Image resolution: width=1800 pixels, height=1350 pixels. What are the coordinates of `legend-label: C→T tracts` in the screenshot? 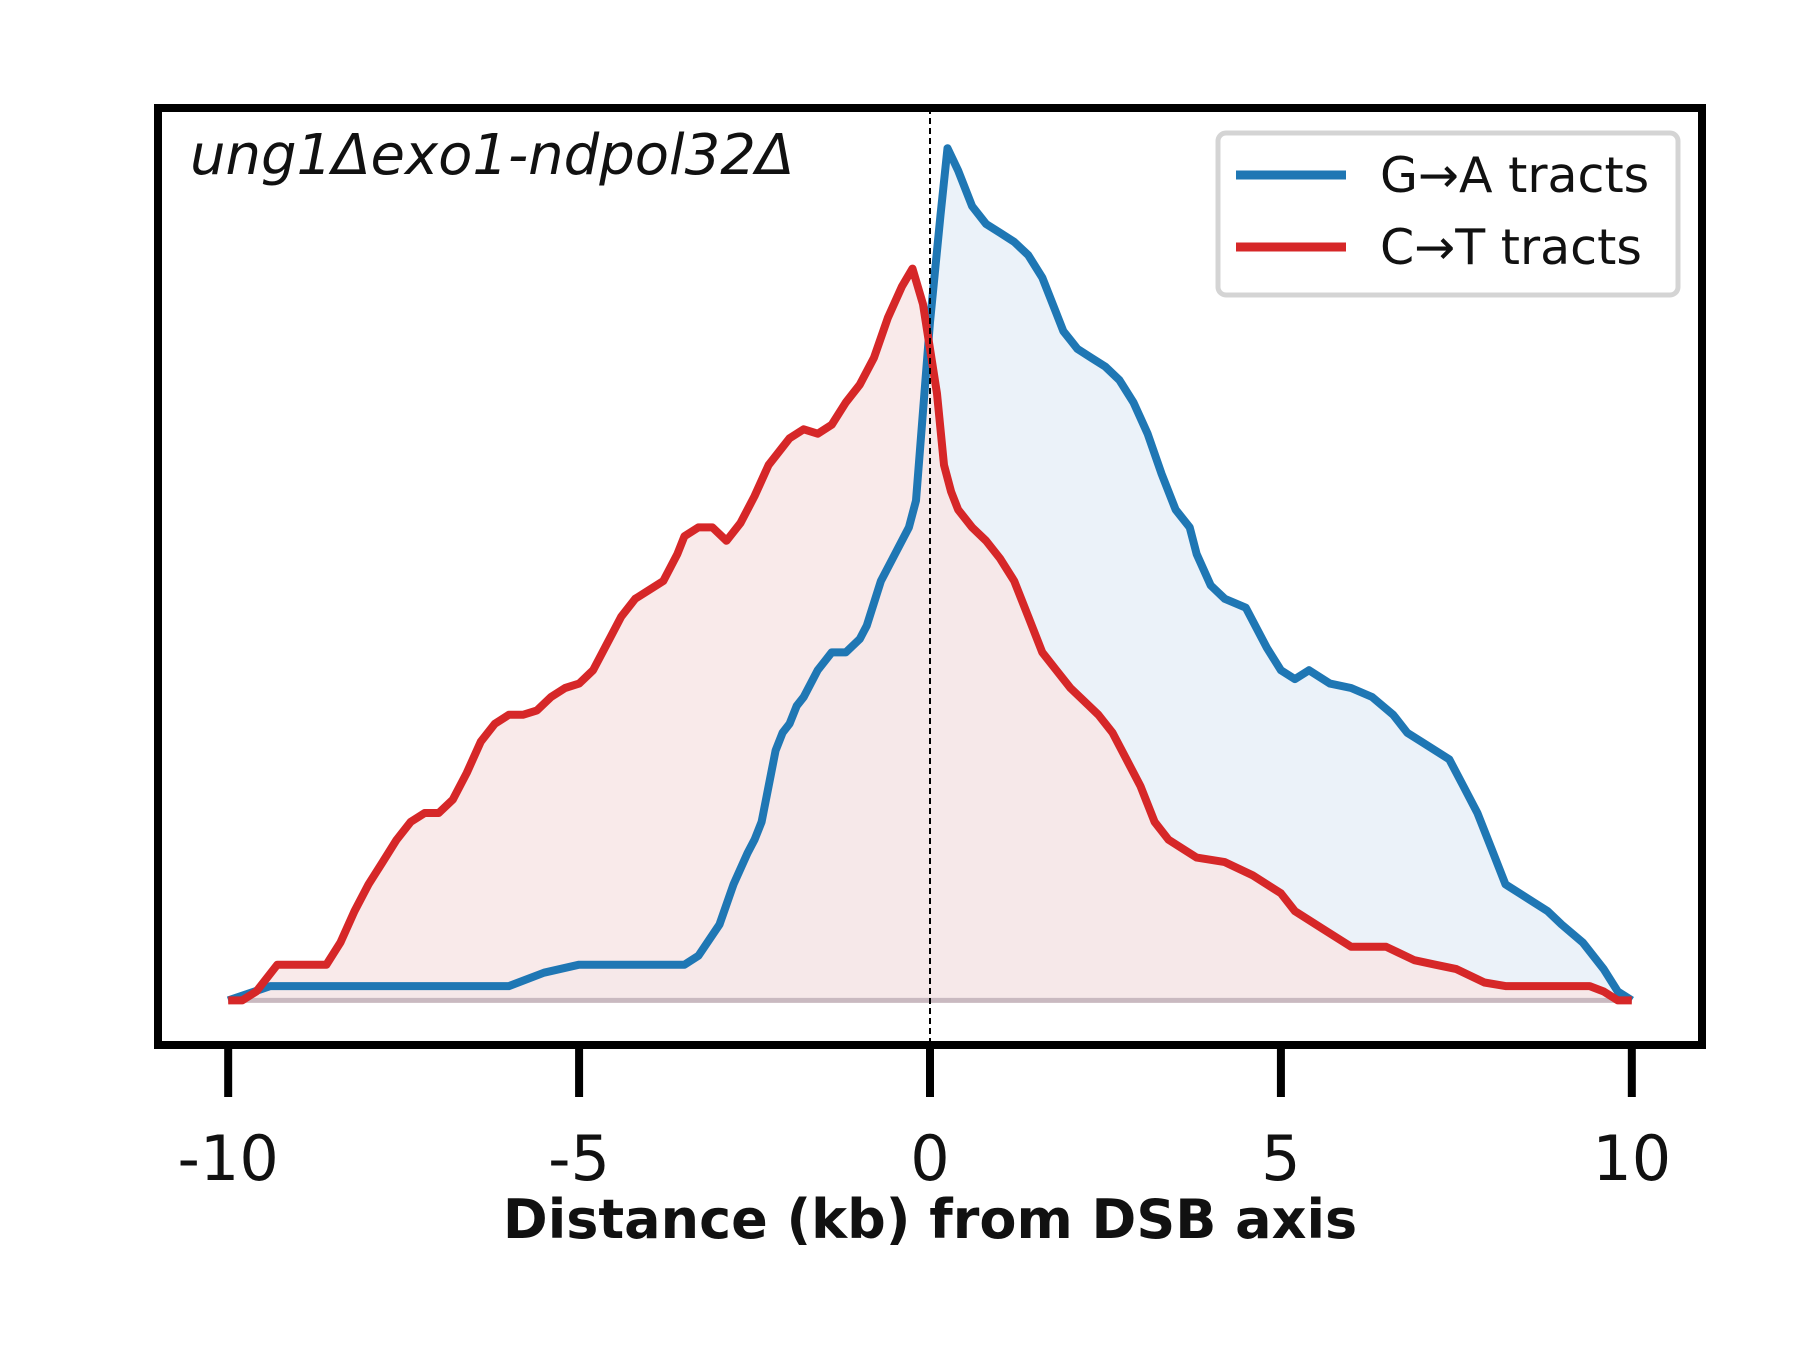 It's located at (1511, 247).